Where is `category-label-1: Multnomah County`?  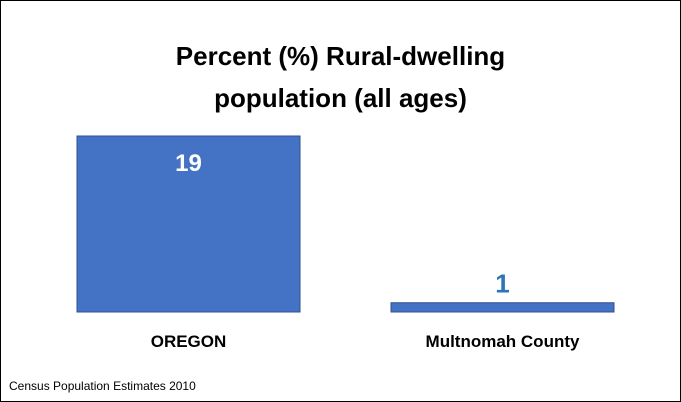 category-label-1: Multnomah County is located at coordinates (503, 341).